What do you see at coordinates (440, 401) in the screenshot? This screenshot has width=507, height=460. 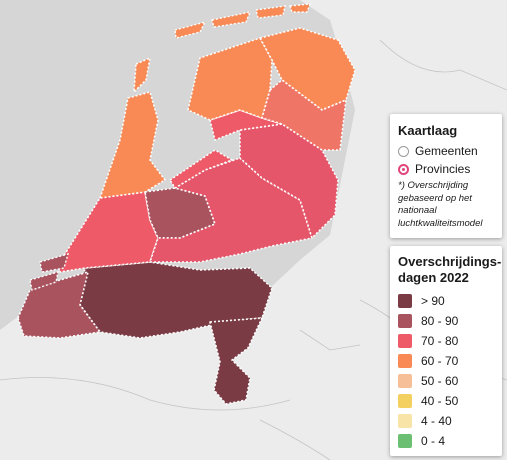 I see `legend-label: 40 - 50` at bounding box center [440, 401].